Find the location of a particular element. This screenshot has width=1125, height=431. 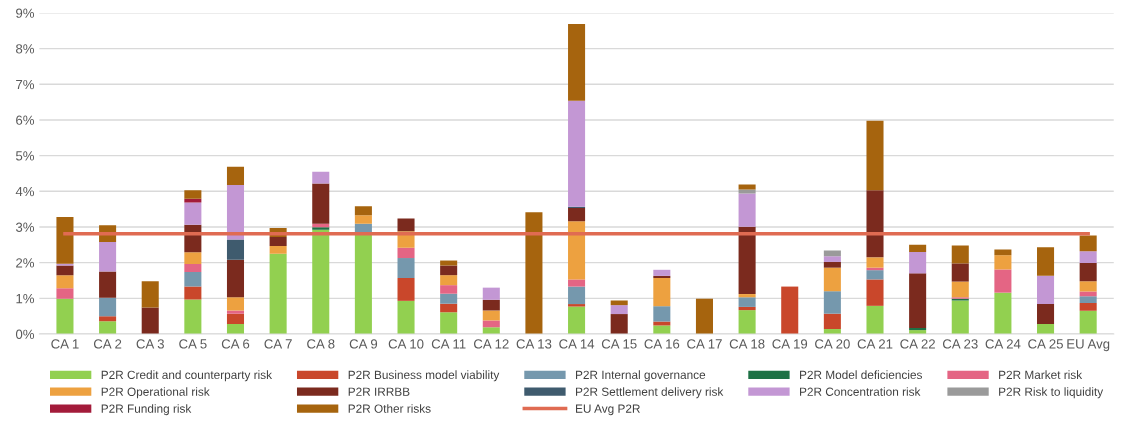

x-tick-label: EU Avg is located at coordinates (1088, 345).